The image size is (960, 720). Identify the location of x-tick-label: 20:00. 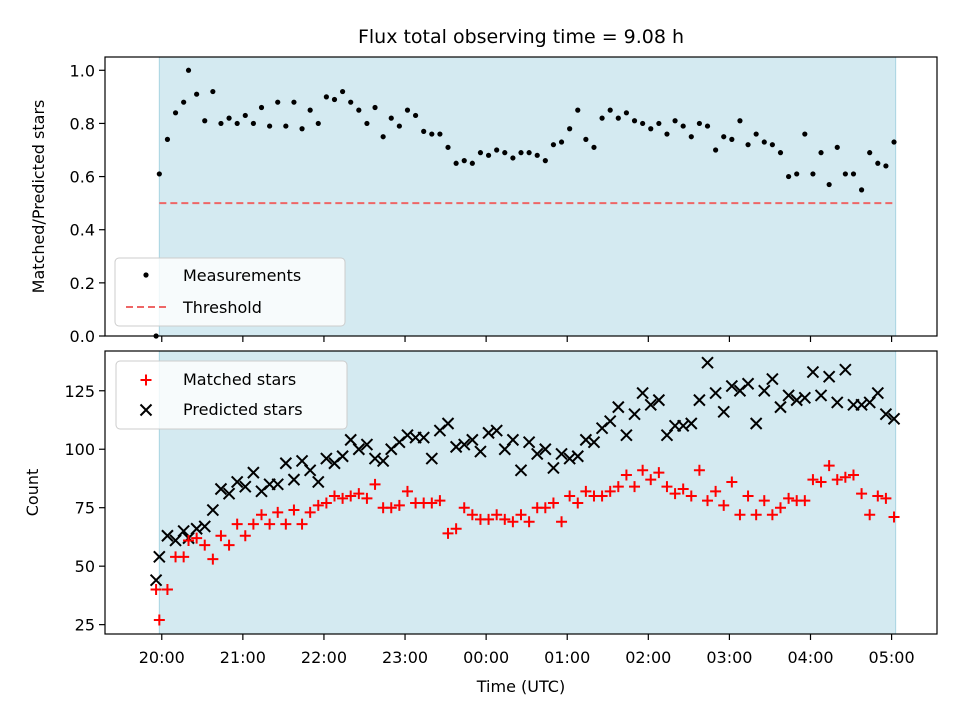
(162, 657).